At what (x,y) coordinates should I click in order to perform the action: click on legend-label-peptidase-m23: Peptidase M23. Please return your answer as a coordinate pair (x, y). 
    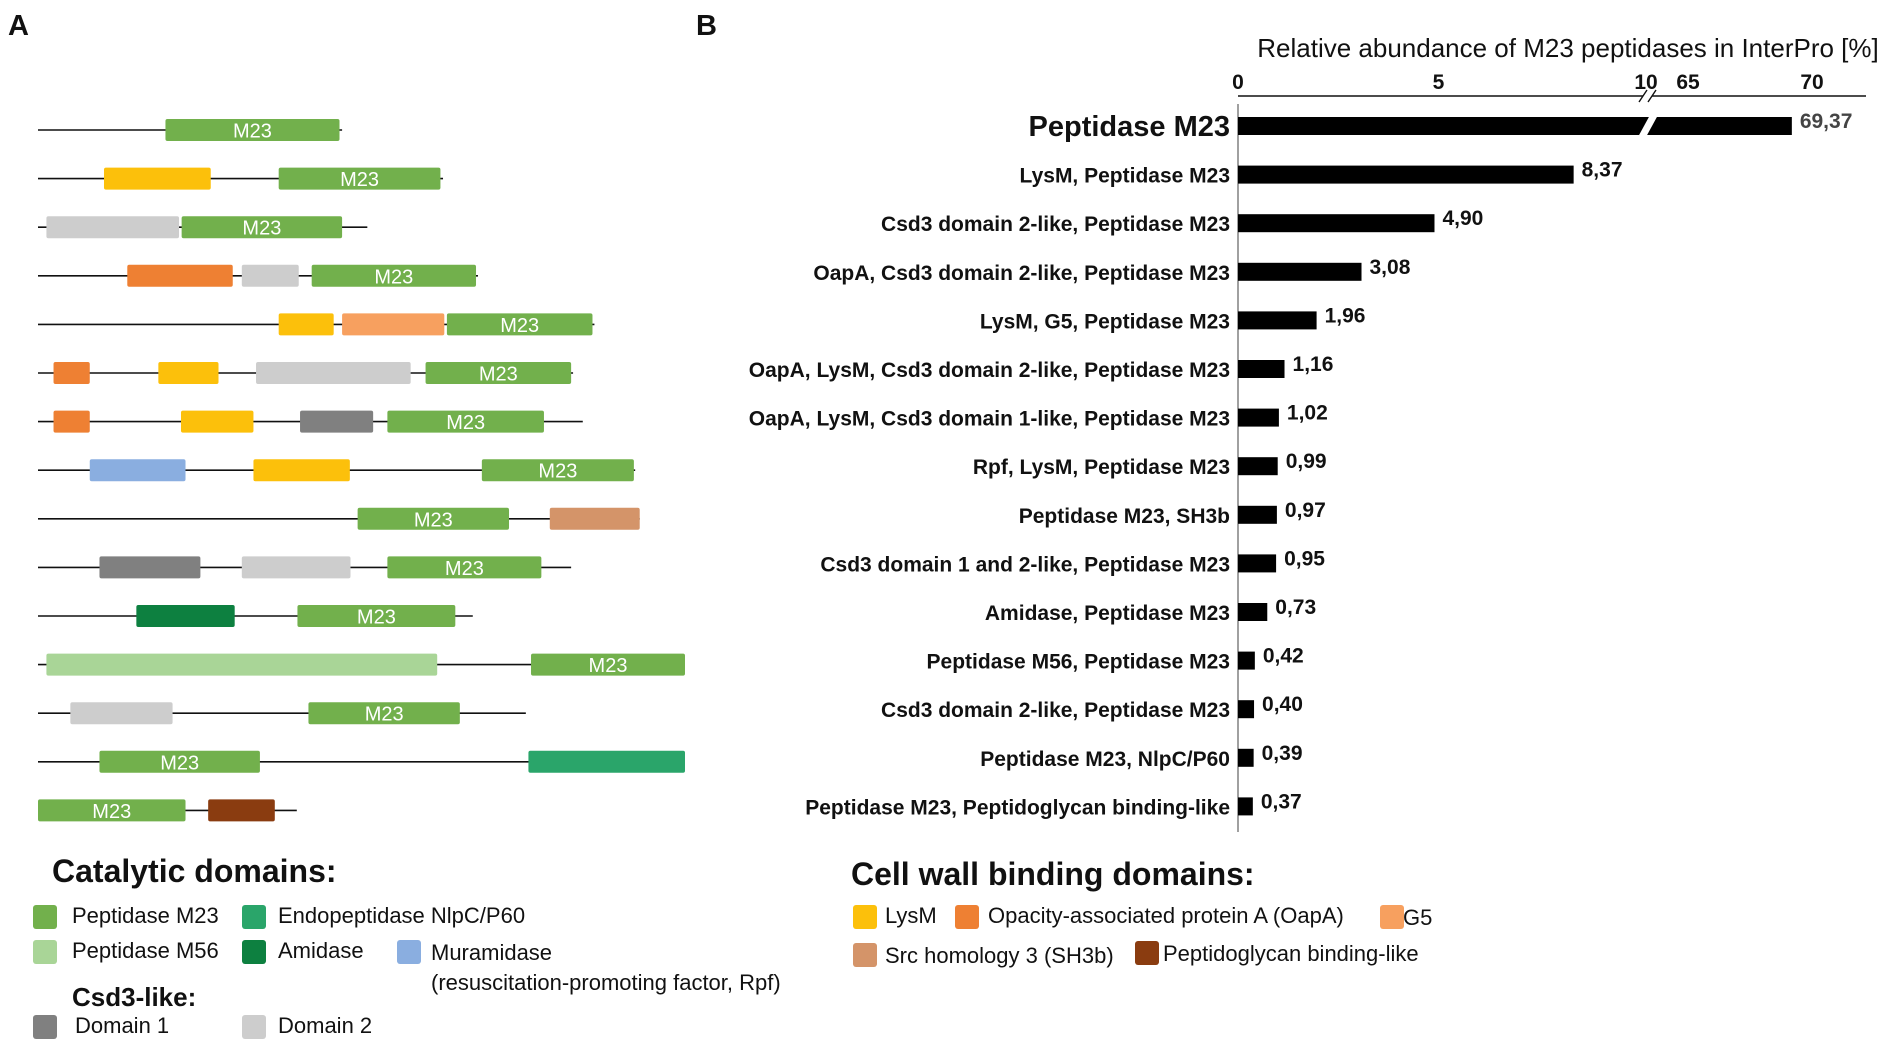
    Looking at the image, I should click on (145, 915).